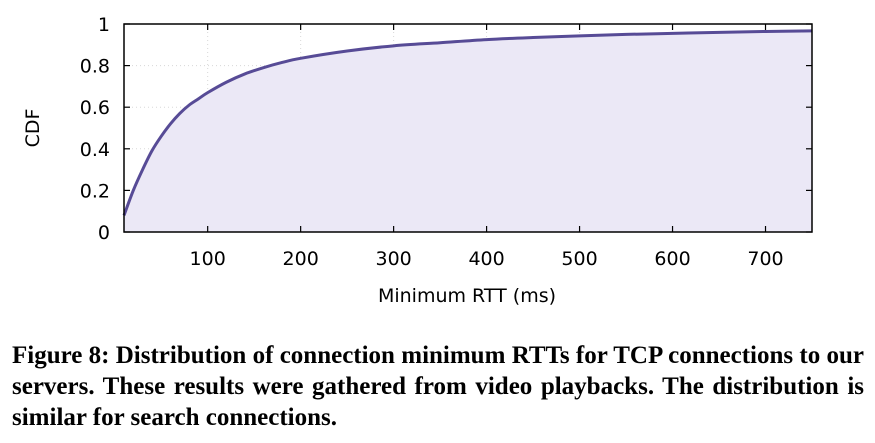  Describe the element at coordinates (95, 191) in the screenshot. I see `y-tick-label: 0.2` at that location.